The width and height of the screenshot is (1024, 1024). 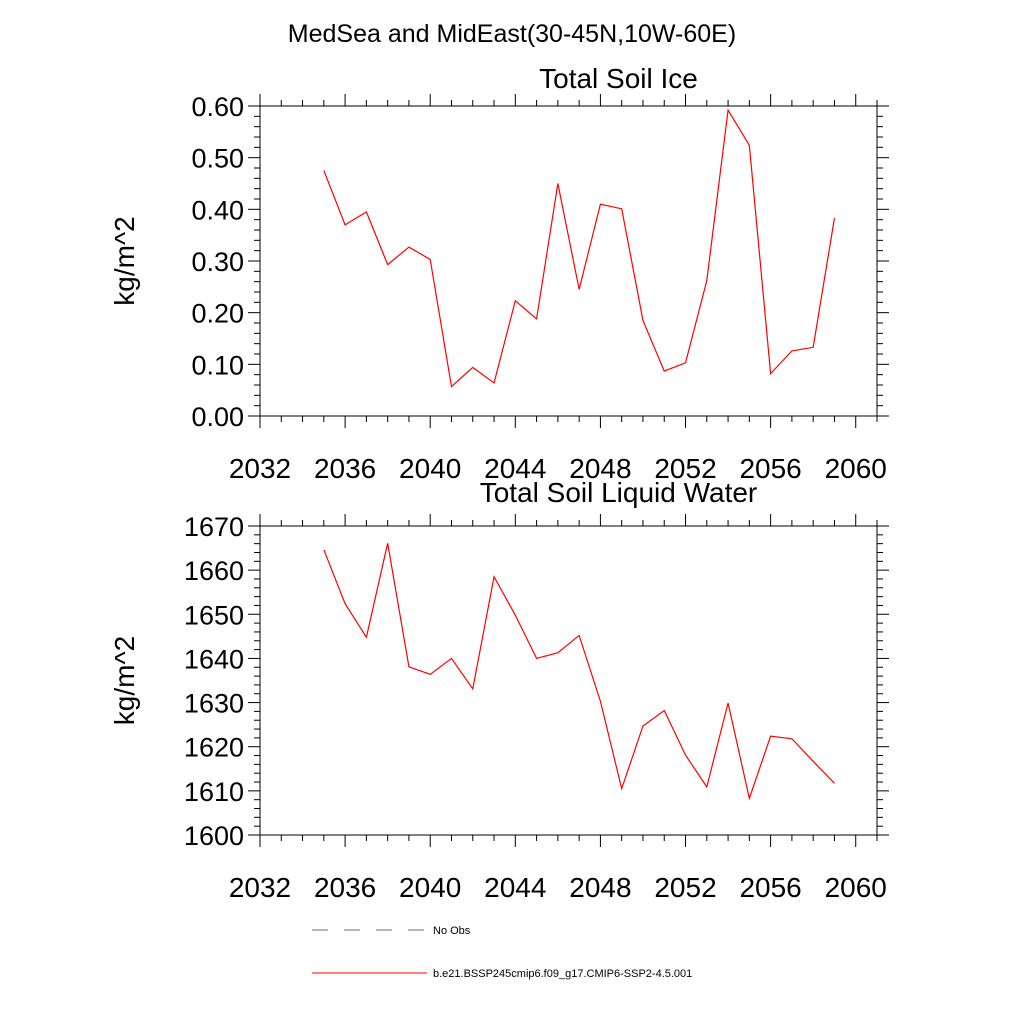 What do you see at coordinates (214, 659) in the screenshot?
I see `y-tick-label: 1640` at bounding box center [214, 659].